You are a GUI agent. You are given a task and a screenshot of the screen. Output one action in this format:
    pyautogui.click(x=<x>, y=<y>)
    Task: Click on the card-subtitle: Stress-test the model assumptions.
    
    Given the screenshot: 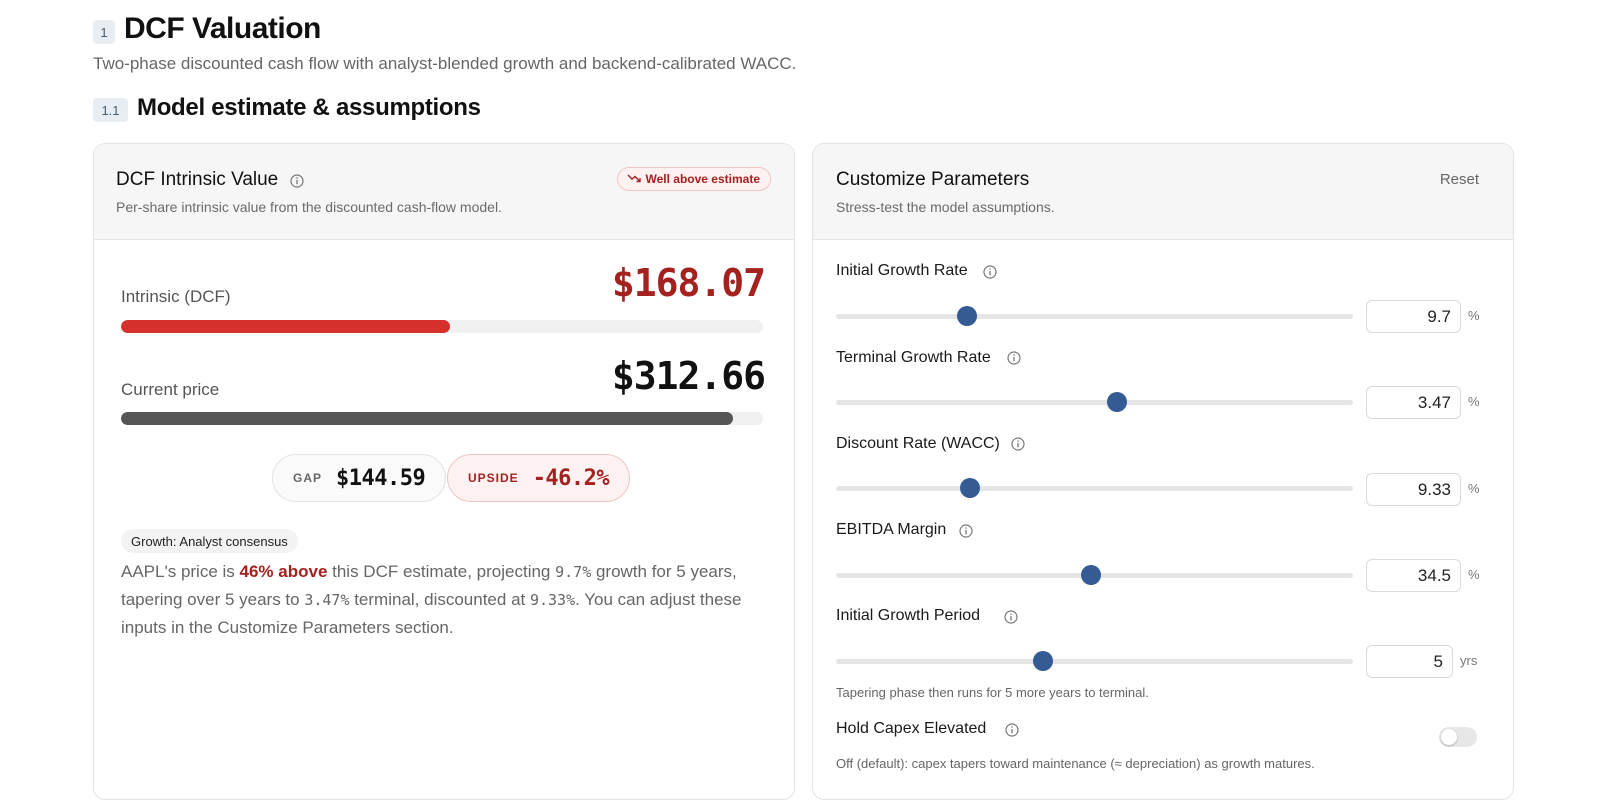 What is the action you would take?
    pyautogui.click(x=945, y=207)
    